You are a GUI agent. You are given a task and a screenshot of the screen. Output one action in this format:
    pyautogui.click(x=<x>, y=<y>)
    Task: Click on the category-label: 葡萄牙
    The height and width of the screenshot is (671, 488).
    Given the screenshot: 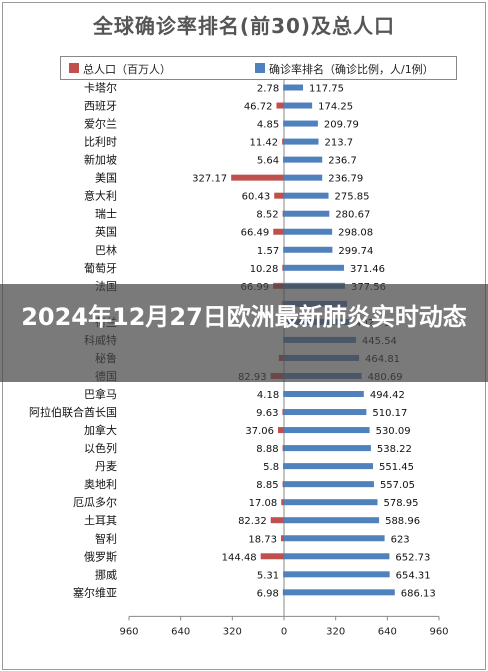 What is the action you would take?
    pyautogui.click(x=100, y=268)
    